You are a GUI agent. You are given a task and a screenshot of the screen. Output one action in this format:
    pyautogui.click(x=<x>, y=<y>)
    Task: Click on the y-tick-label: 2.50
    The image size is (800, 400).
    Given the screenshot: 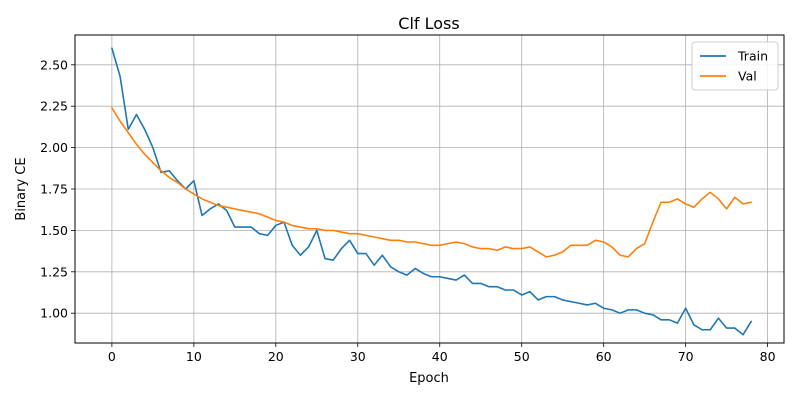 What is the action you would take?
    pyautogui.click(x=54, y=64)
    